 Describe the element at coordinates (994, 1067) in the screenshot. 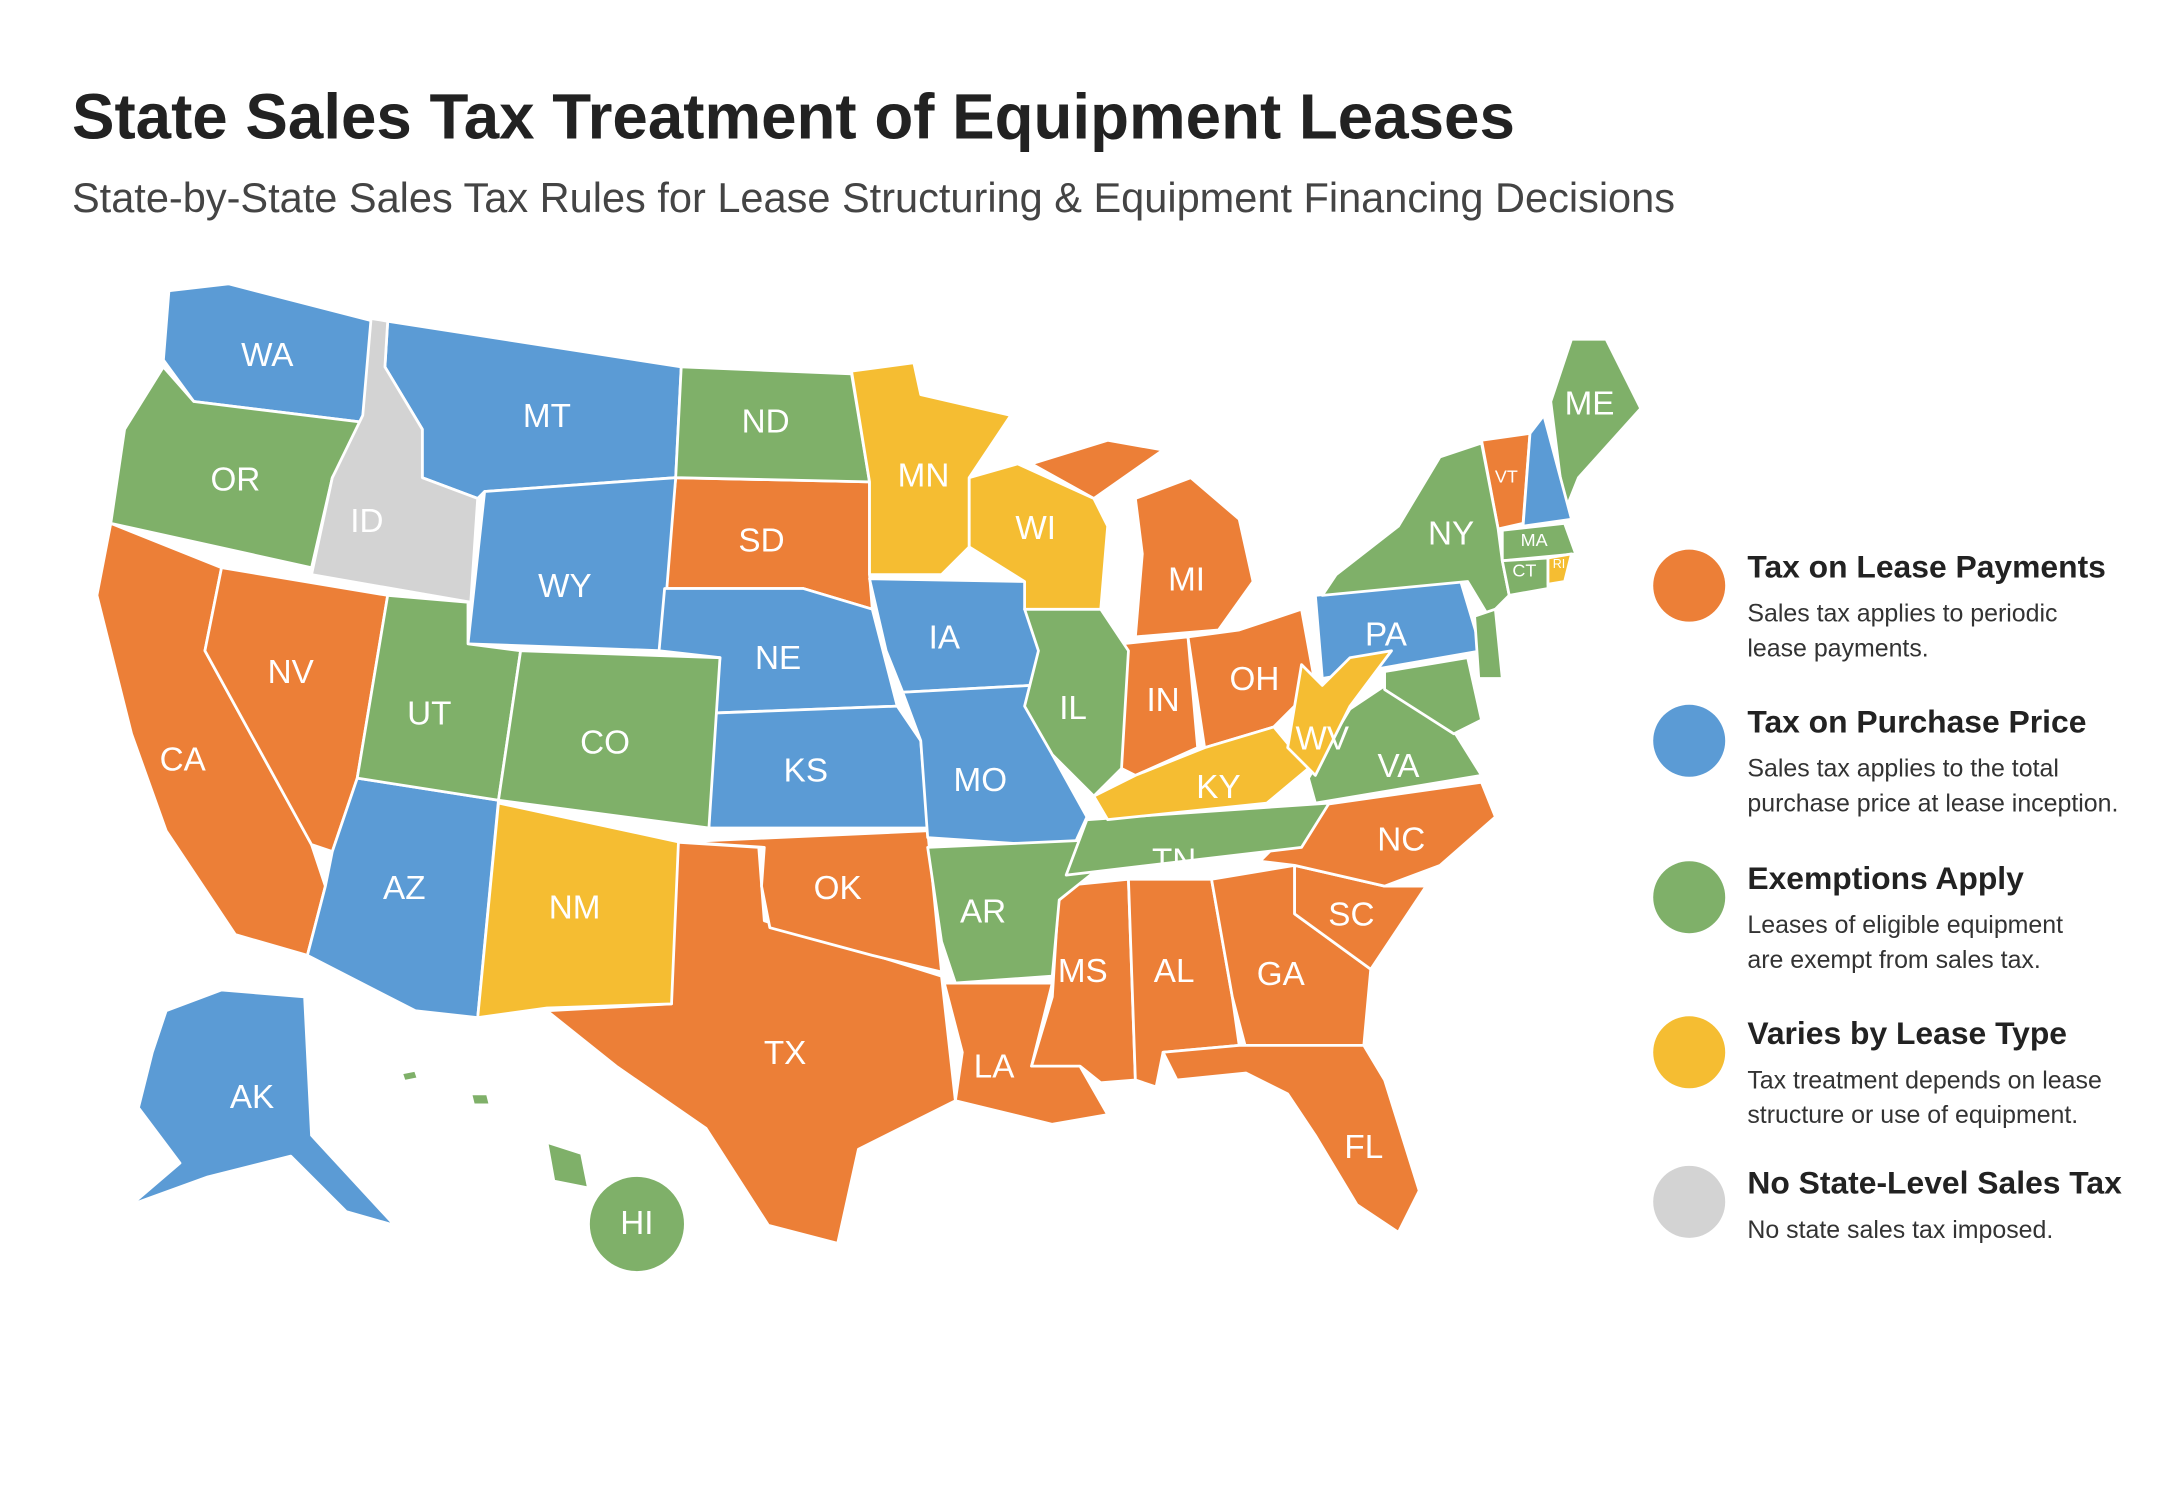

I see `state-label: LA` at that location.